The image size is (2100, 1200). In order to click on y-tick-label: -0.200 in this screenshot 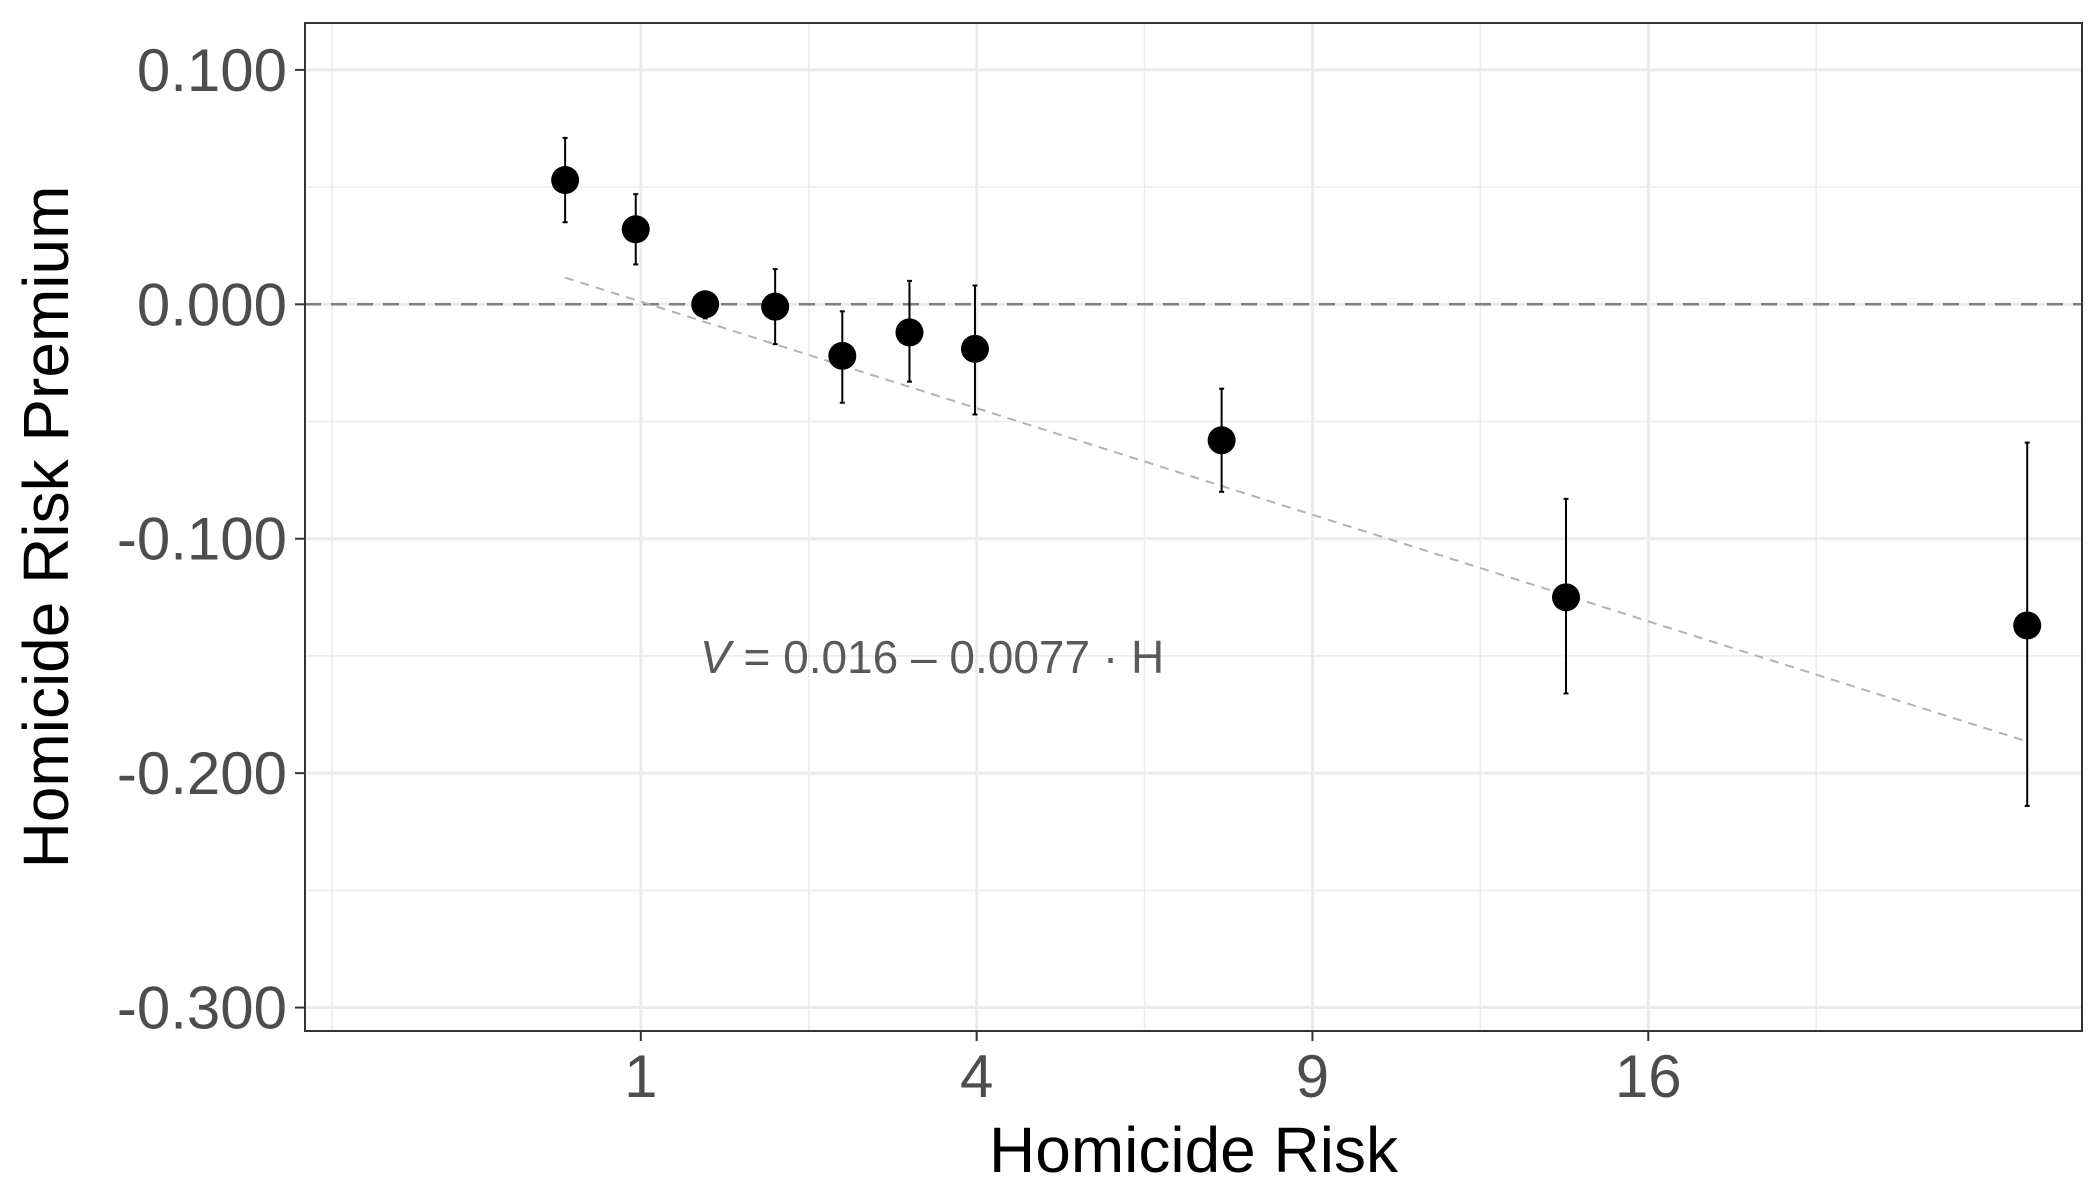, I will do `click(202, 773)`.